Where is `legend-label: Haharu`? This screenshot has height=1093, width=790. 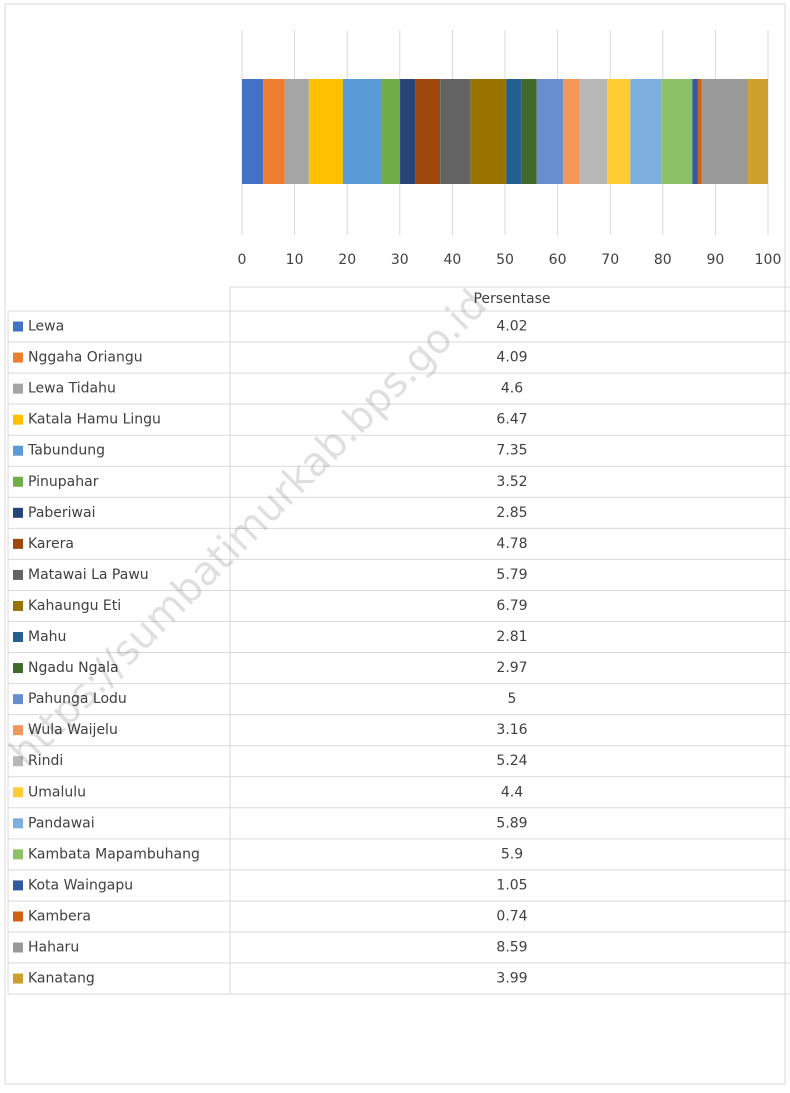 legend-label: Haharu is located at coordinates (53, 948).